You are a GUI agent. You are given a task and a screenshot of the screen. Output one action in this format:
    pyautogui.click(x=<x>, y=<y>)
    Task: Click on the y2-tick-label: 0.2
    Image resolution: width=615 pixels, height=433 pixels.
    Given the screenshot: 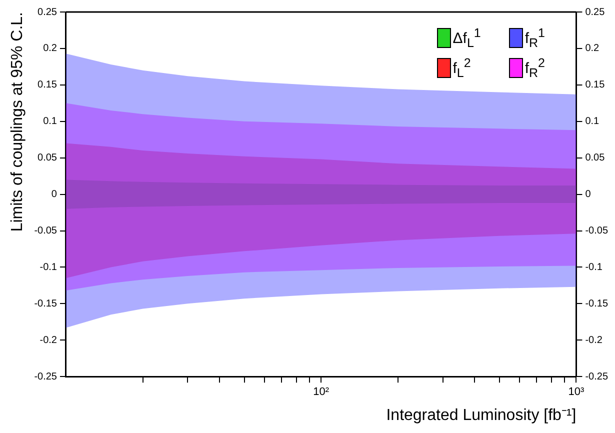 What is the action you would take?
    pyautogui.click(x=592, y=48)
    